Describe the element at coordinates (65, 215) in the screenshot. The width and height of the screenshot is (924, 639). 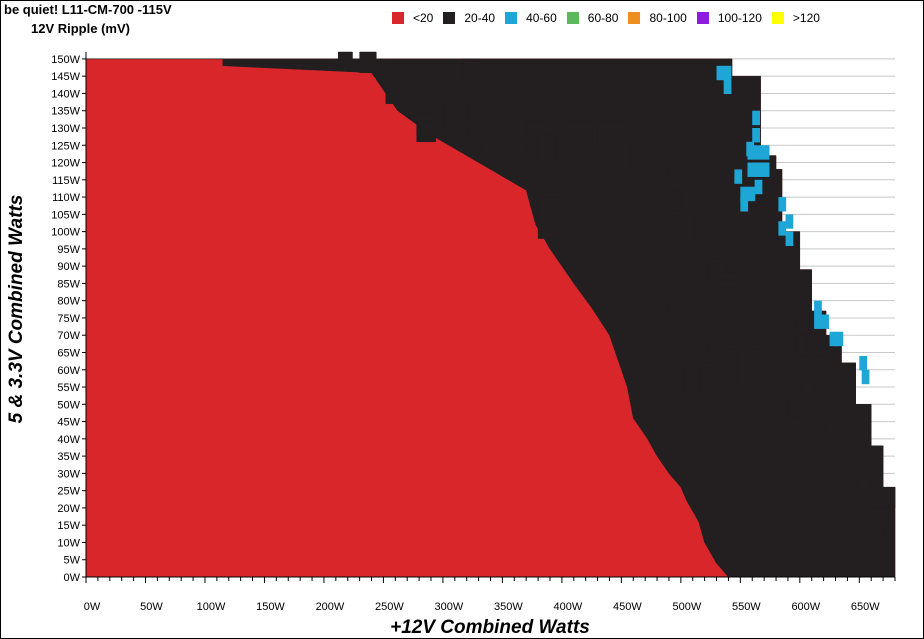
I see `y-tick-label: 105W` at that location.